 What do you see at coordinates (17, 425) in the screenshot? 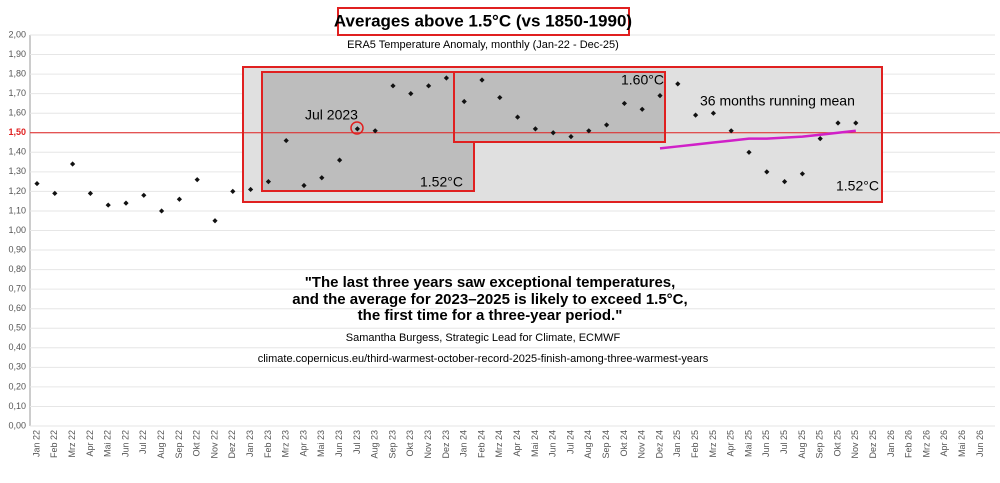
I see `y-tick-label: 0,00` at bounding box center [17, 425].